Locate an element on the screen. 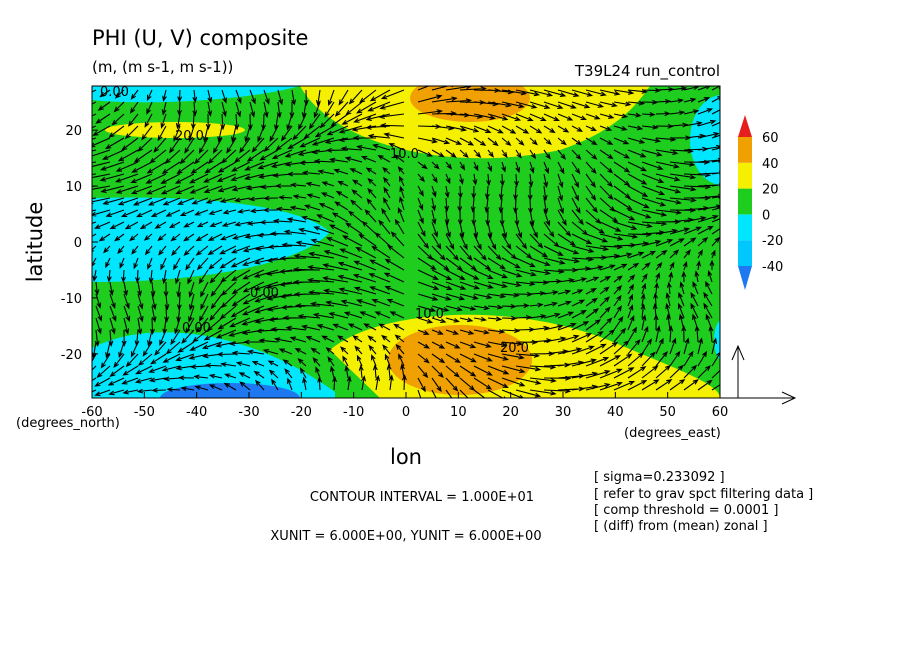 Image resolution: width=904 pixels, height=658 pixels. info-line: [ comp threshold = 0.0001 ] is located at coordinates (686, 510).